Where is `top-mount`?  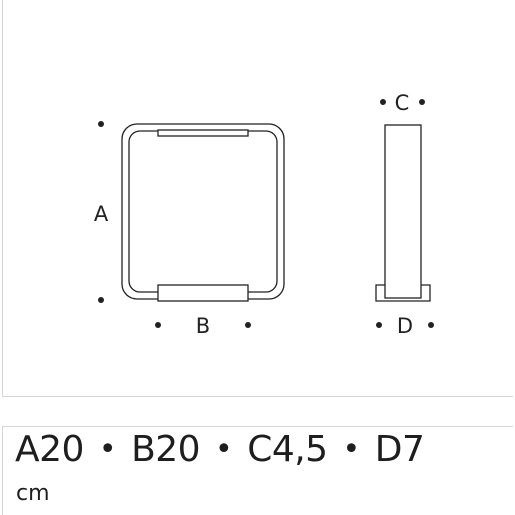
top-mount is located at coordinates (203, 133).